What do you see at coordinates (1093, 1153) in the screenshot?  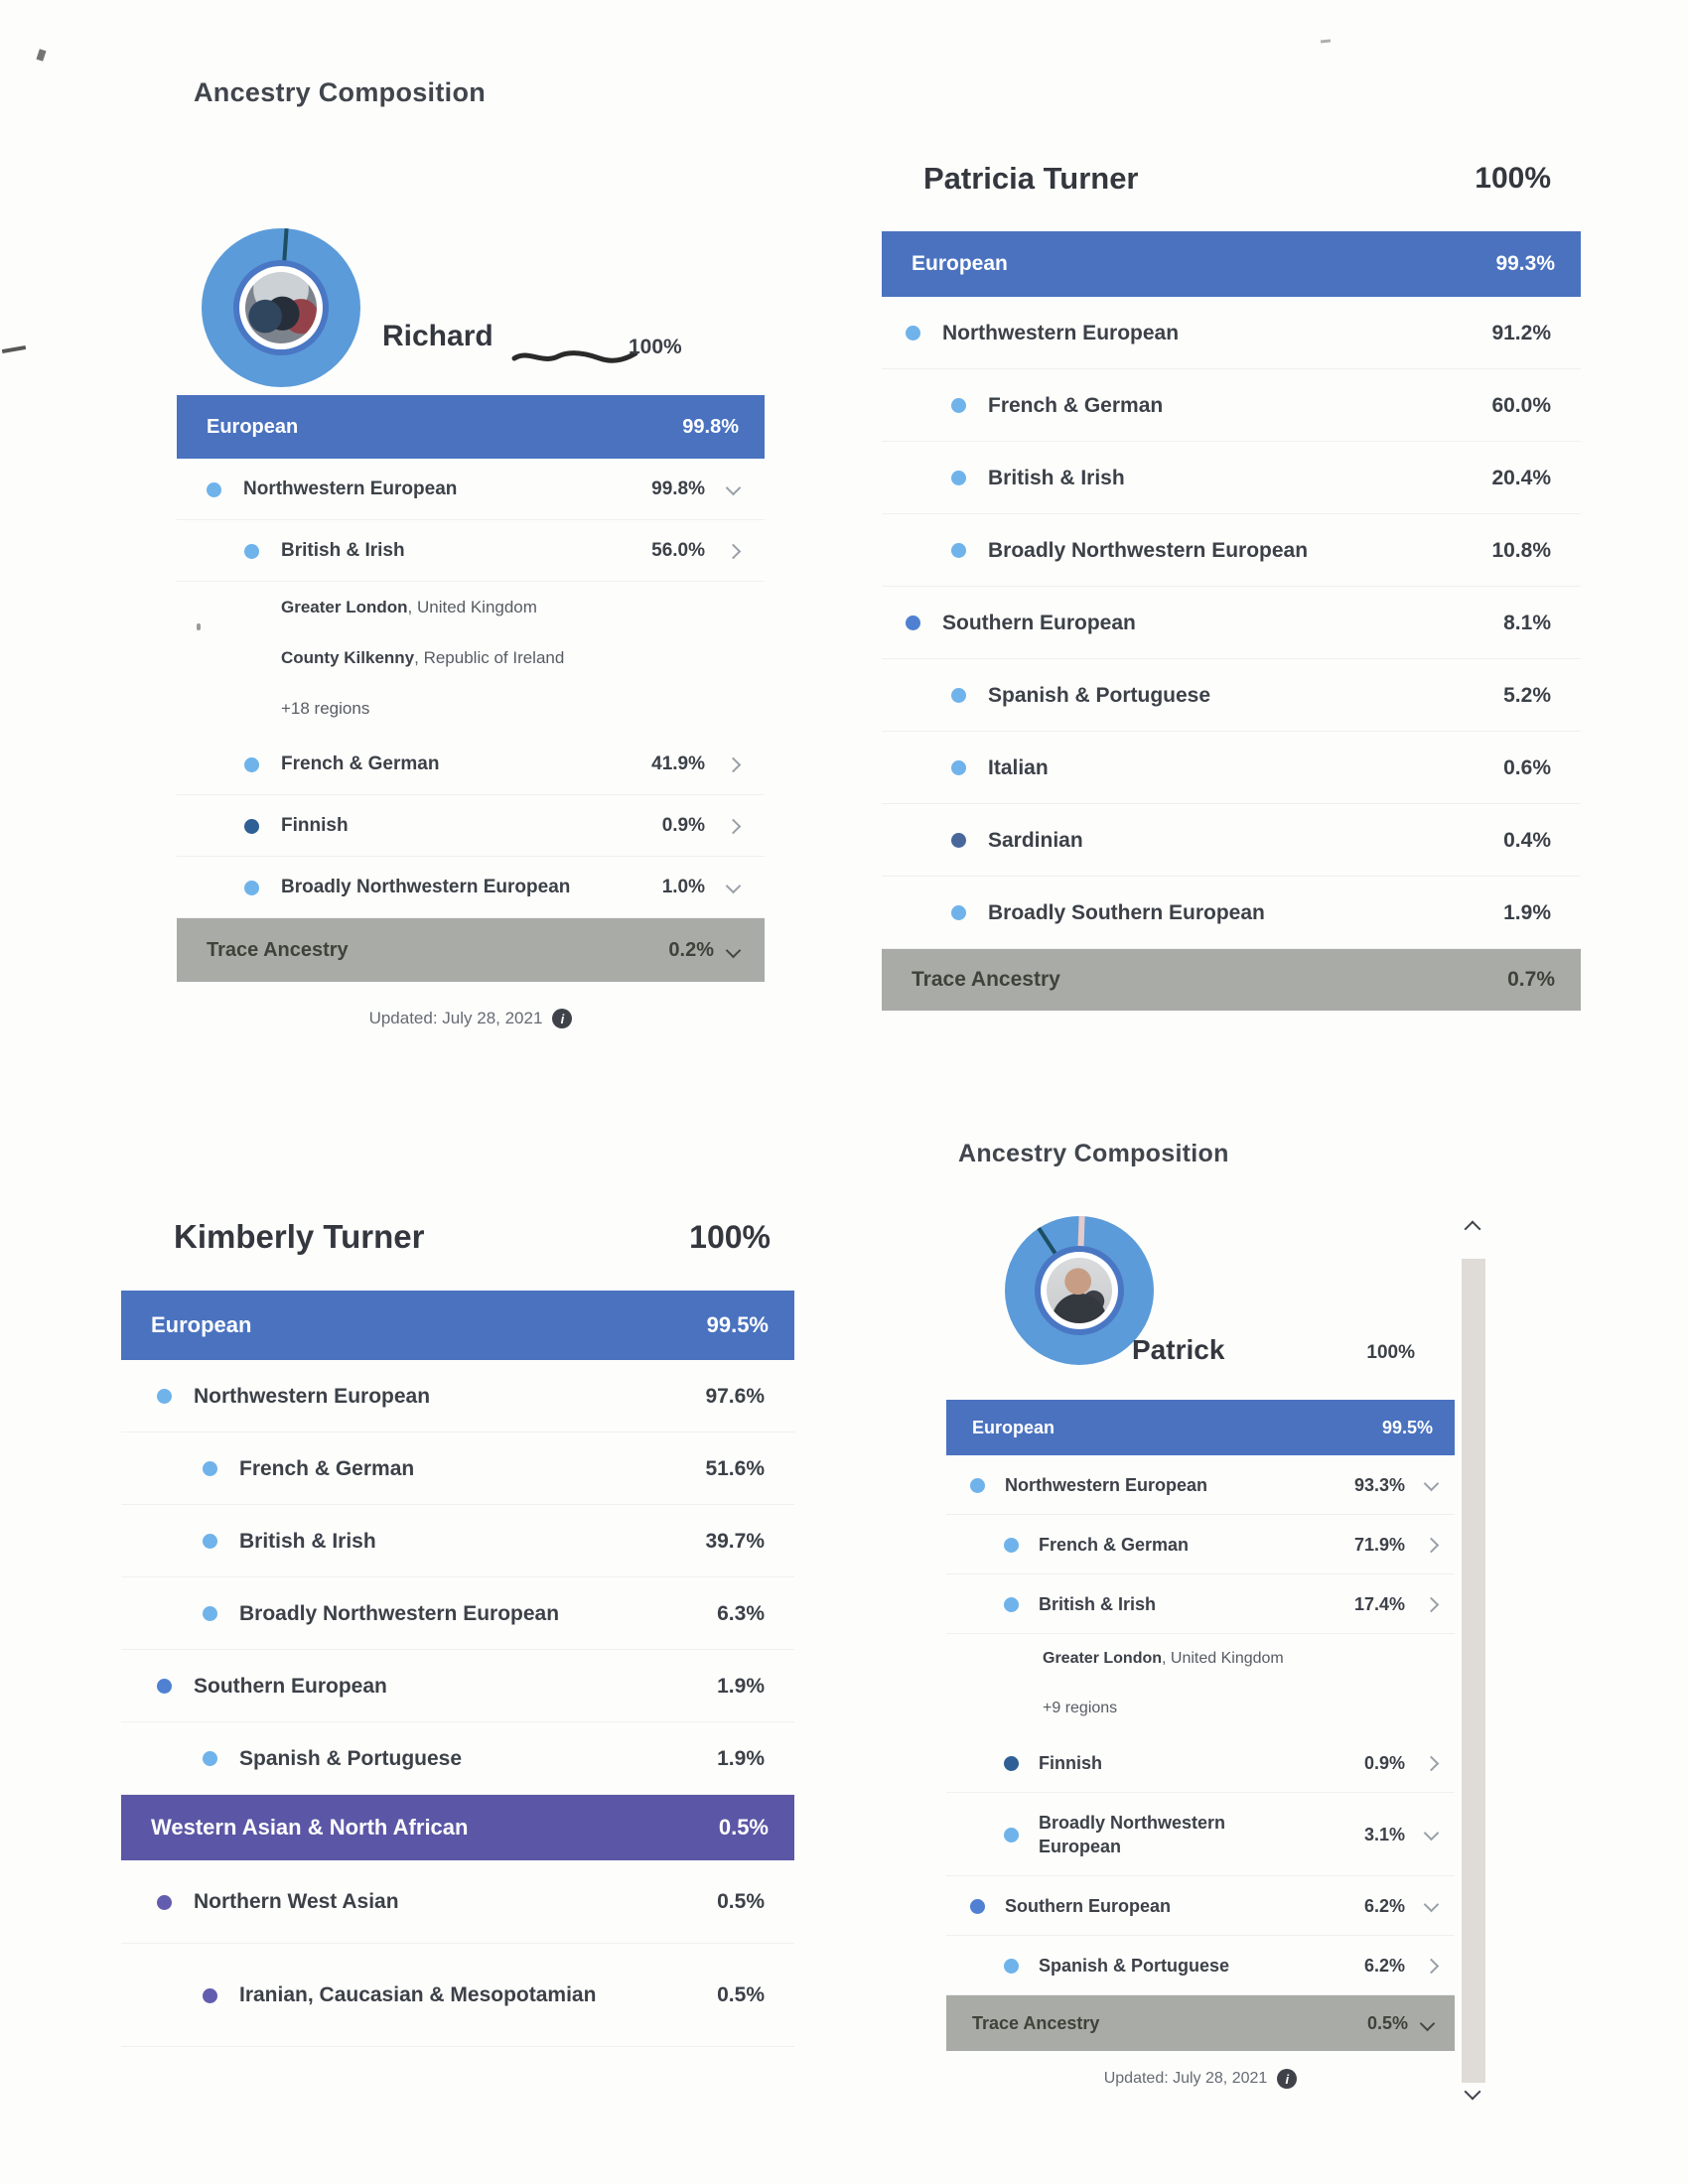 I see `page-title: Ancestry Composition` at bounding box center [1093, 1153].